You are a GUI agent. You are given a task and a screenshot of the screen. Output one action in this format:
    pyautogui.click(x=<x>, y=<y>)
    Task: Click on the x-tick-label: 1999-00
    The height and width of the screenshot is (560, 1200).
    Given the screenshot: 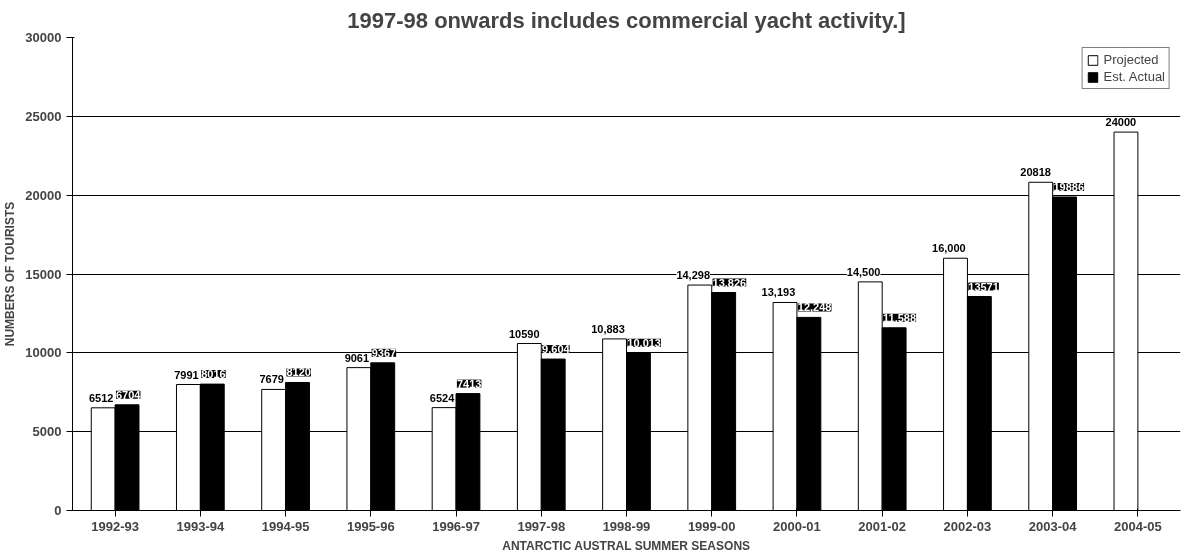 What is the action you would take?
    pyautogui.click(x=711, y=526)
    